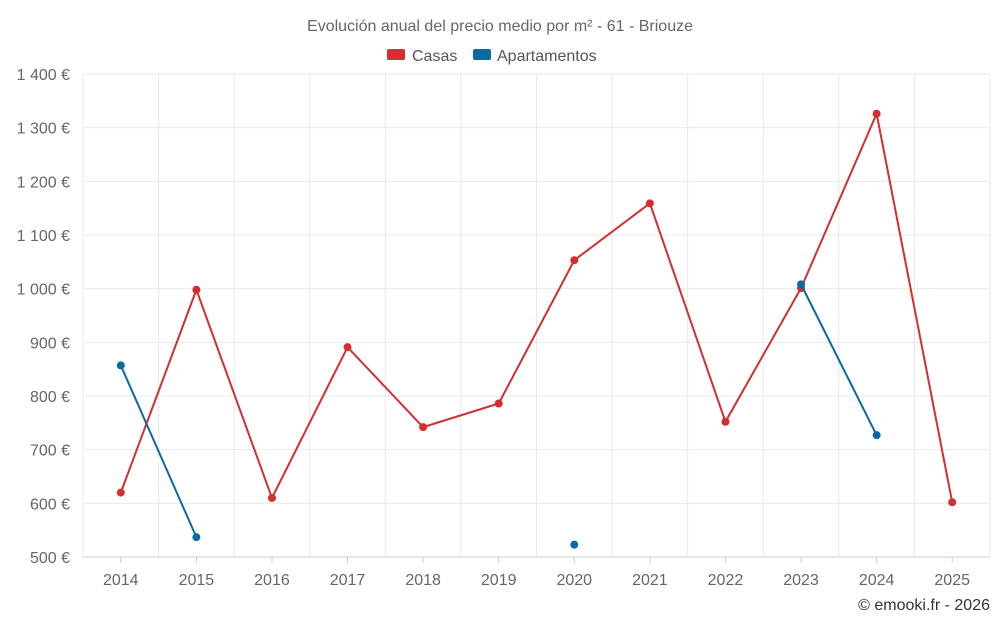  I want to click on y-tick-label: 1 100 €, so click(43, 236).